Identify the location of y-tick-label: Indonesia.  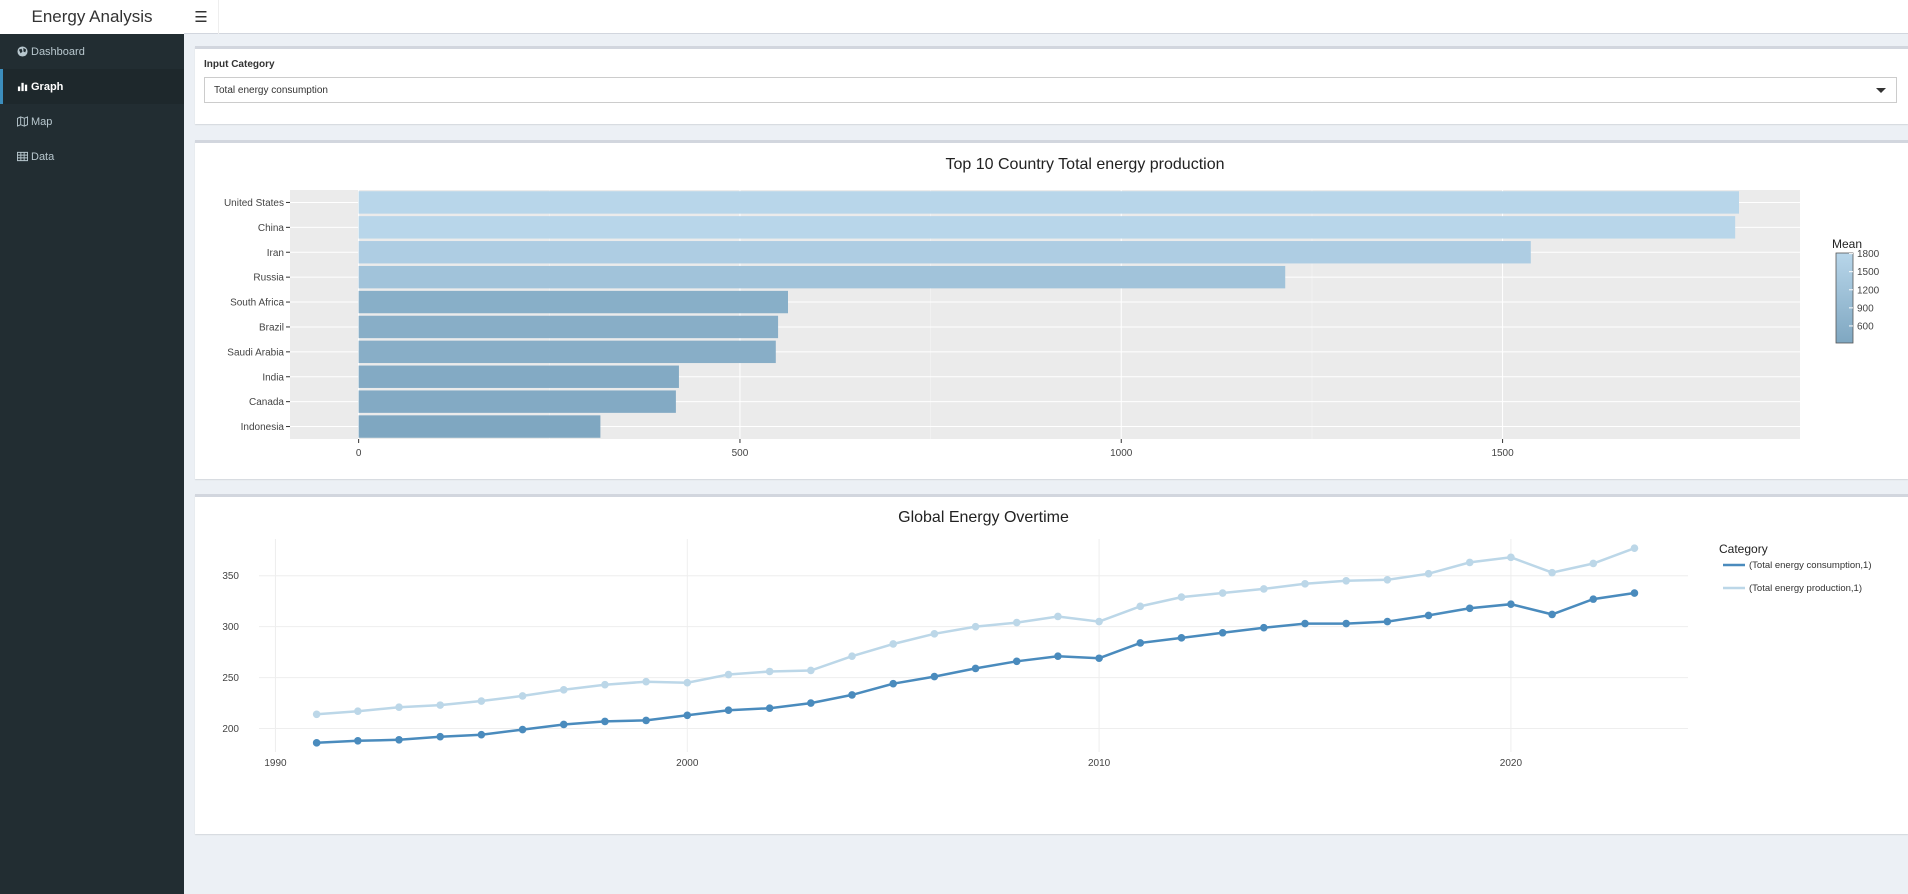
(263, 427).